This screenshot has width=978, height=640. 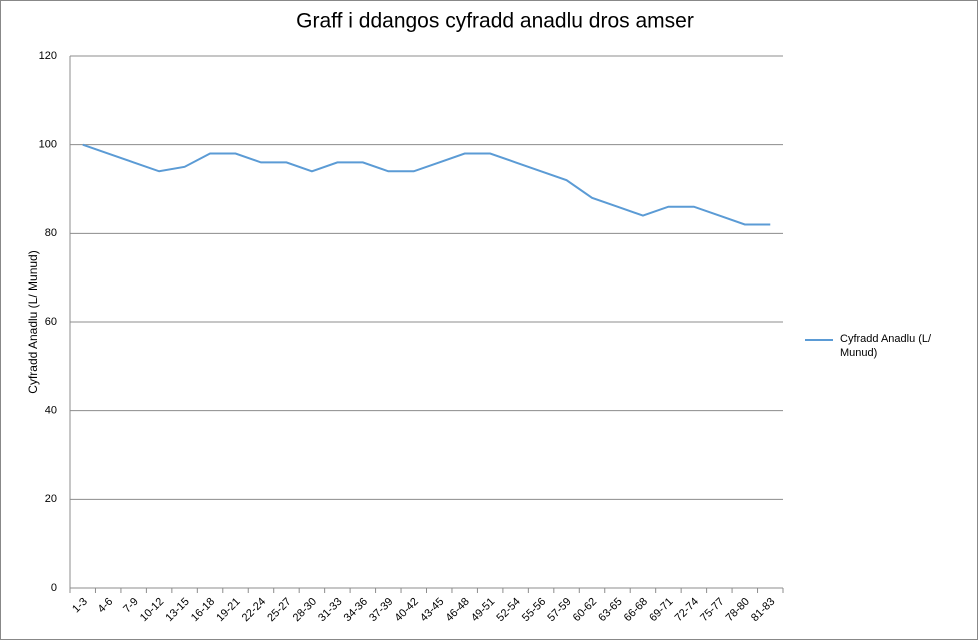 What do you see at coordinates (426, 184) in the screenshot?
I see `data-line` at bounding box center [426, 184].